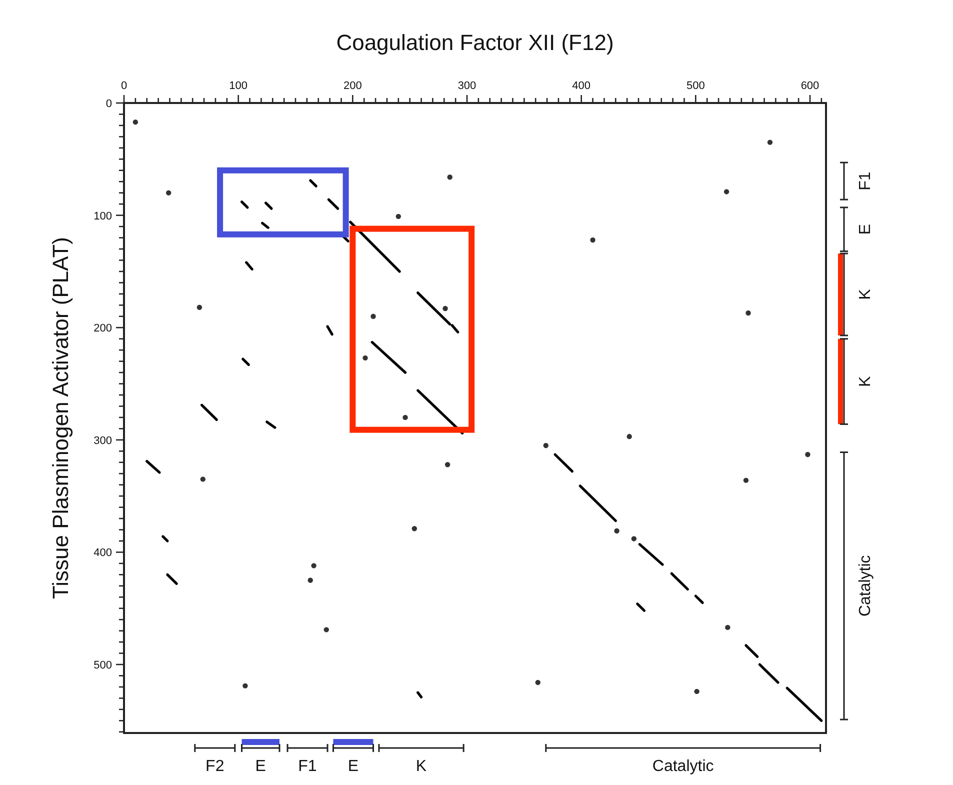  What do you see at coordinates (467, 86) in the screenshot?
I see `x-tick-label: 300` at bounding box center [467, 86].